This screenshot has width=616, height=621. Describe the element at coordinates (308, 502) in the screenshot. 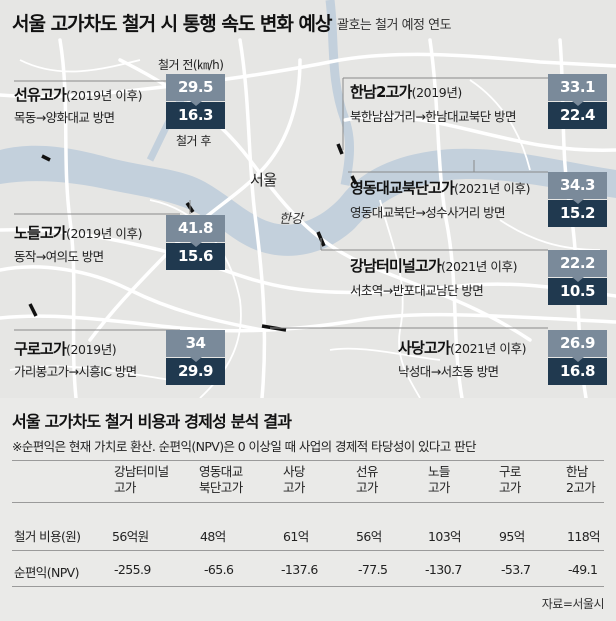

I see `table-header-rule` at that location.